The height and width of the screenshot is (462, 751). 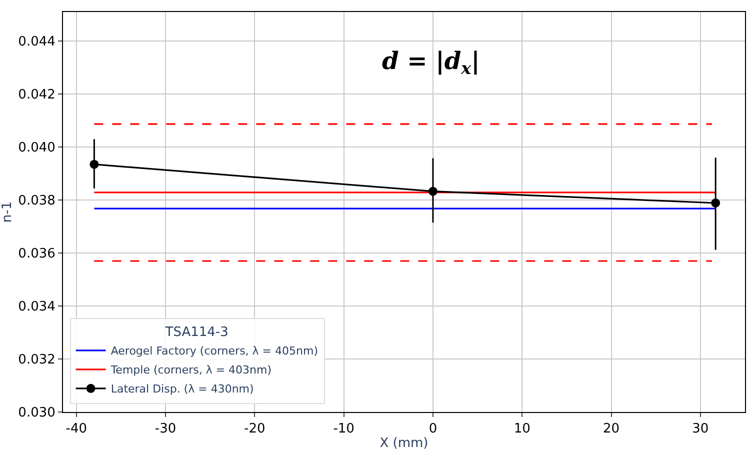 I want to click on y-tick-label: 0.030, so click(x=37, y=413).